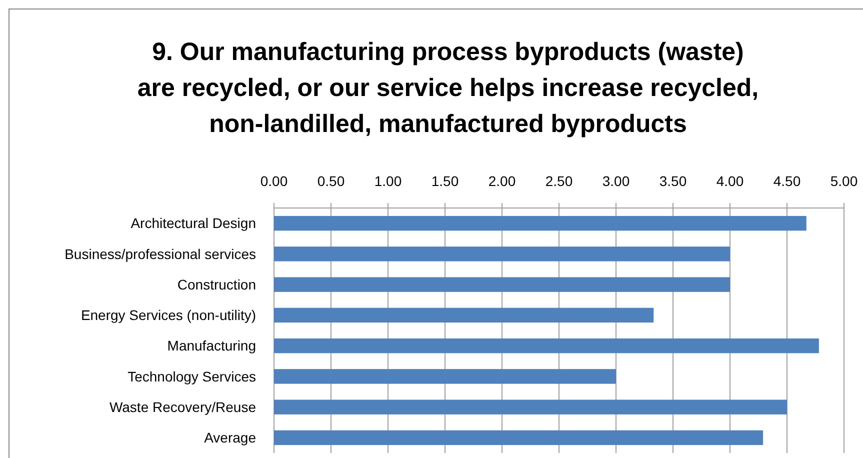  I want to click on x-tick-label: 1.00, so click(388, 181).